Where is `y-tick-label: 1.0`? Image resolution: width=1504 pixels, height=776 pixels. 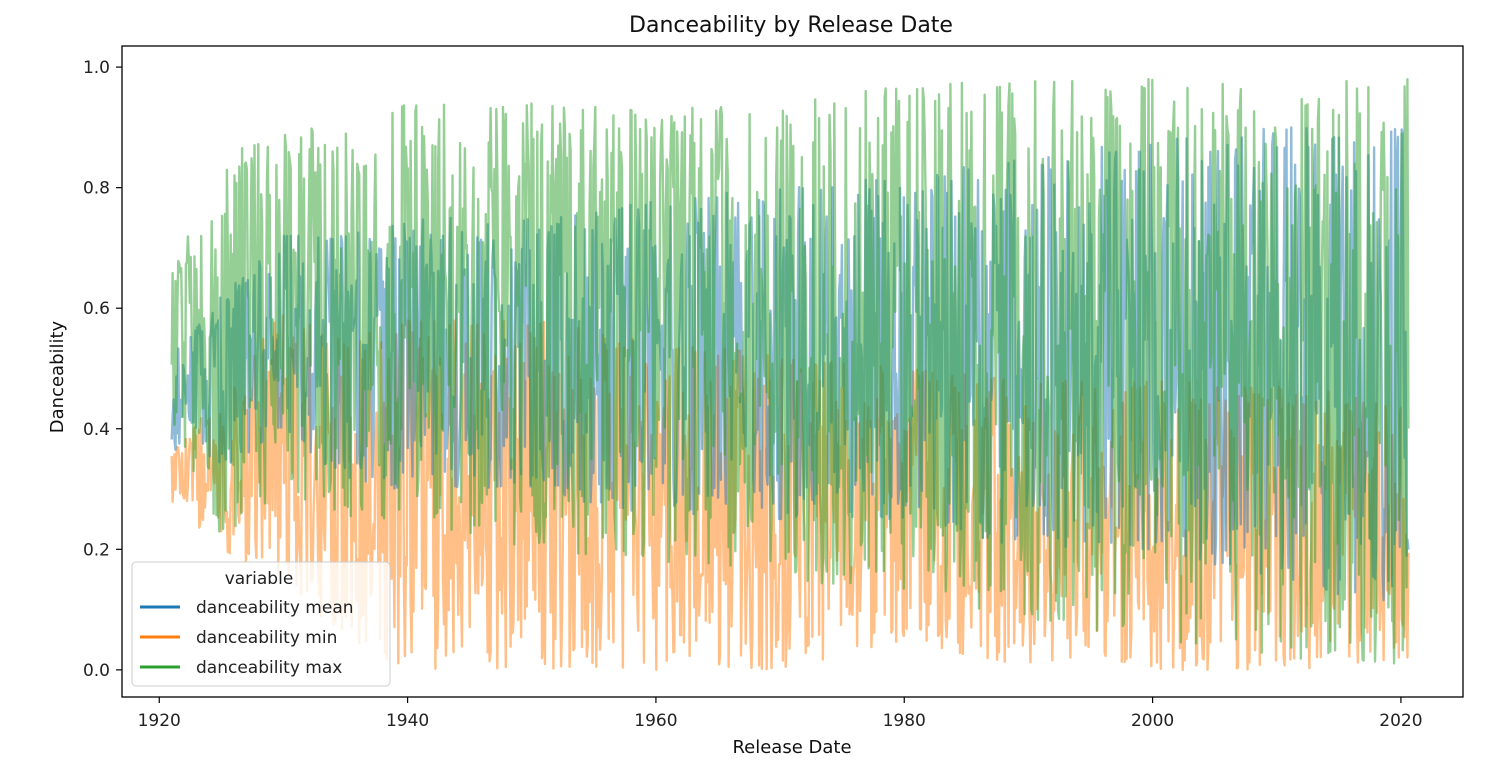
y-tick-label: 1.0 is located at coordinates (96, 68).